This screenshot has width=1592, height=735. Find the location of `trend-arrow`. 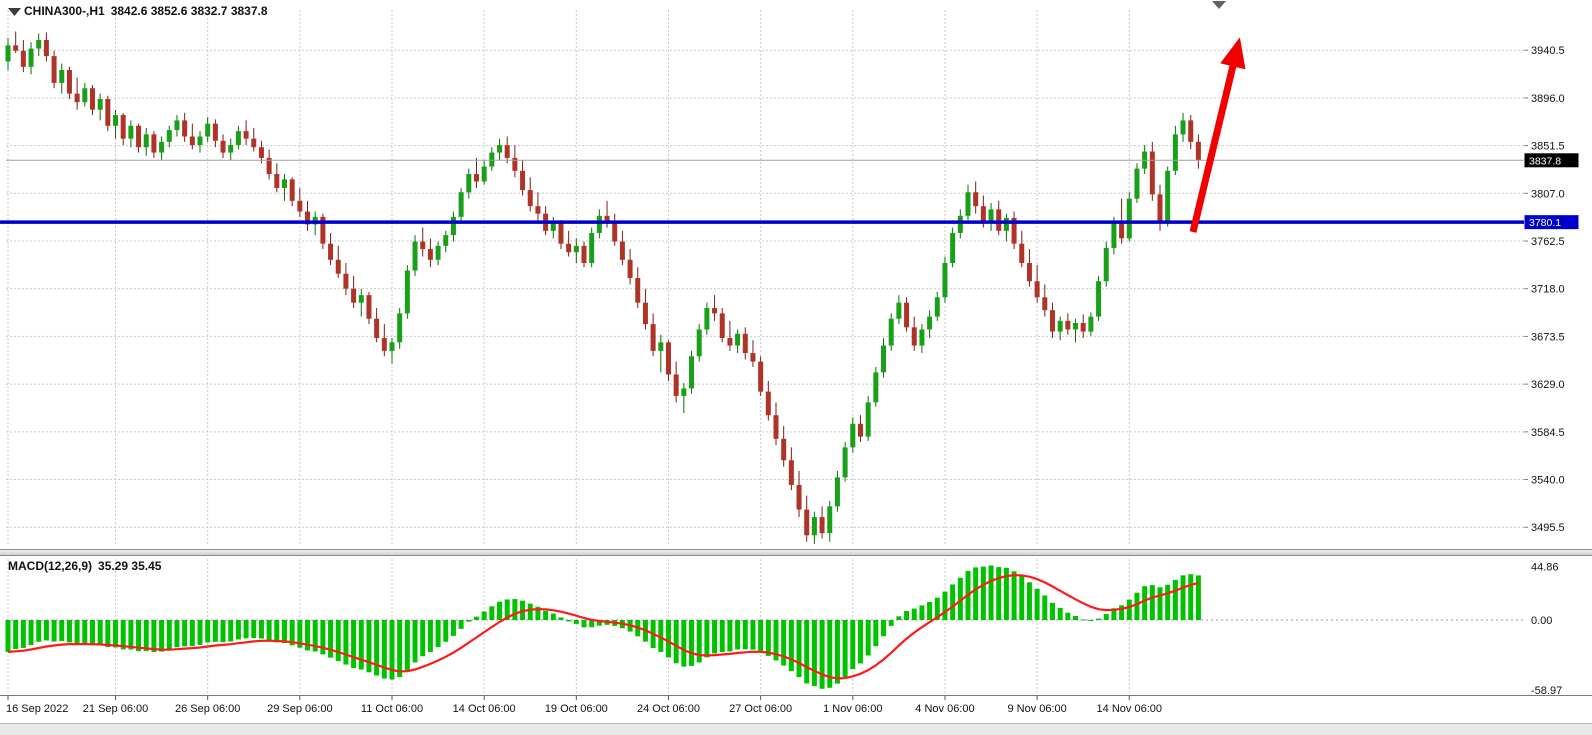

trend-arrow is located at coordinates (1217, 135).